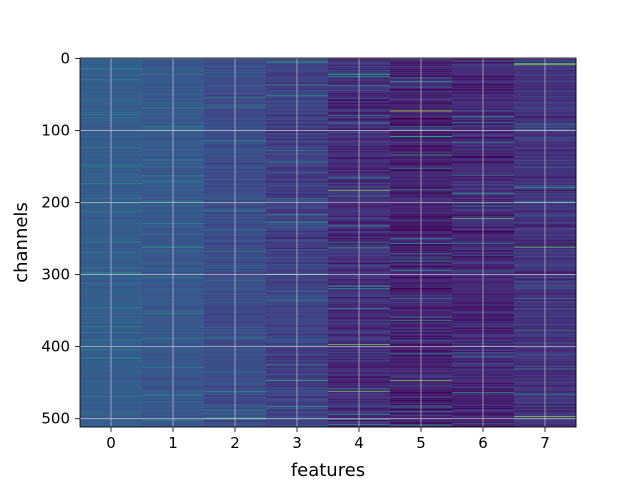 This screenshot has height=484, width=640. Describe the element at coordinates (111, 443) in the screenshot. I see `x-tick-label: 0` at that location.